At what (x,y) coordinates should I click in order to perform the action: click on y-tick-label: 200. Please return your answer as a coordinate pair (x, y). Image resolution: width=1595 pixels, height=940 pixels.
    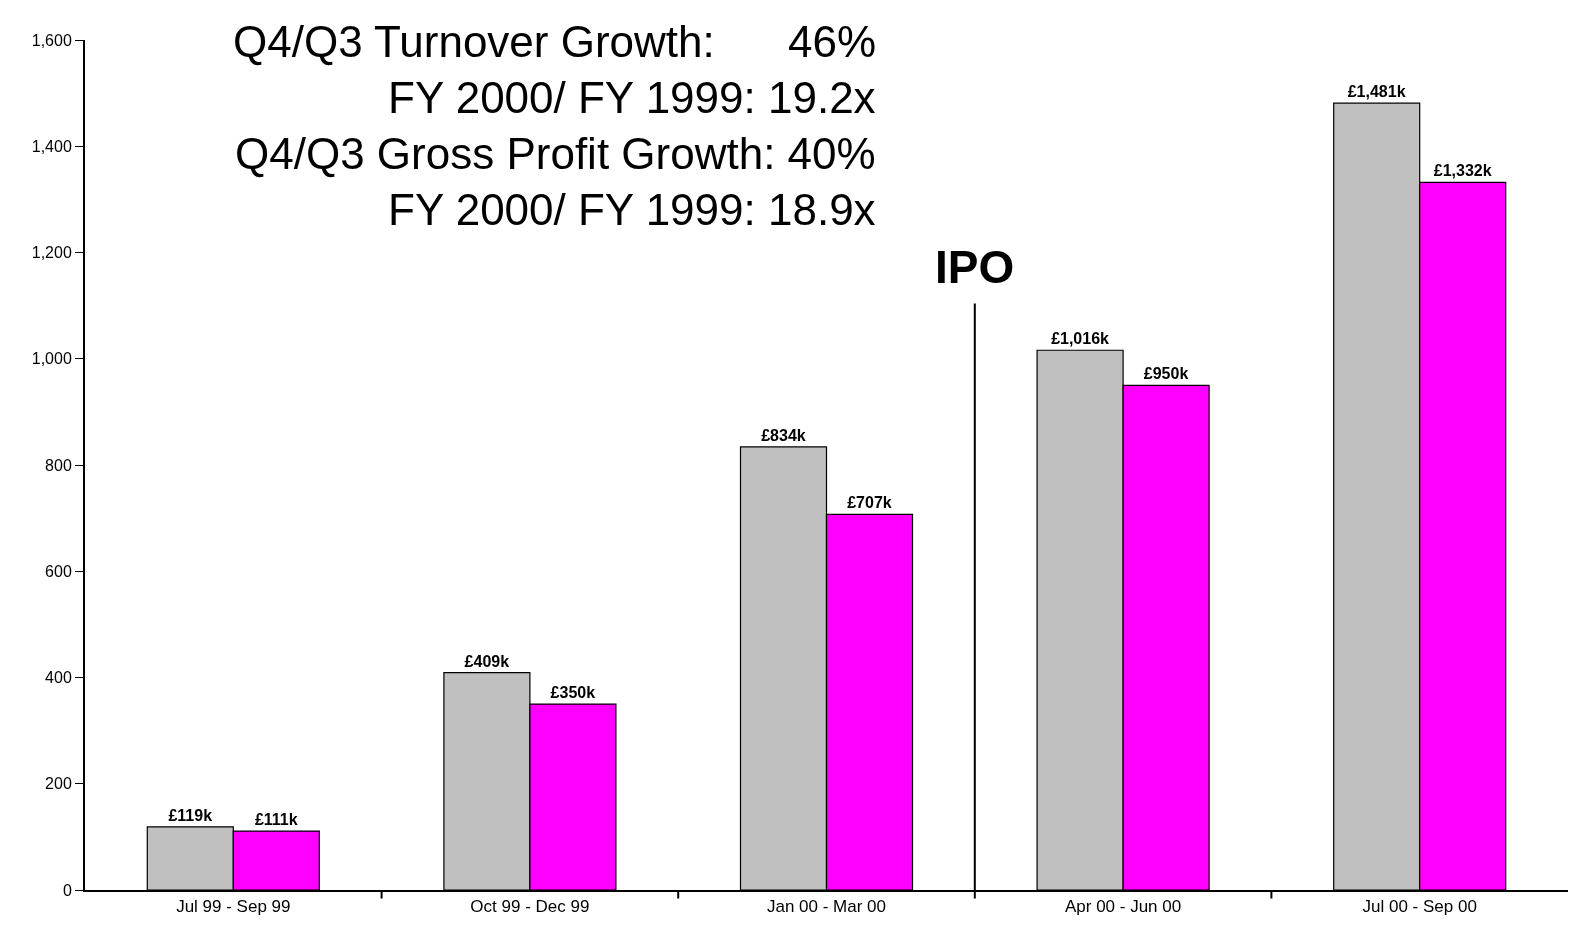
    Looking at the image, I should click on (58, 784).